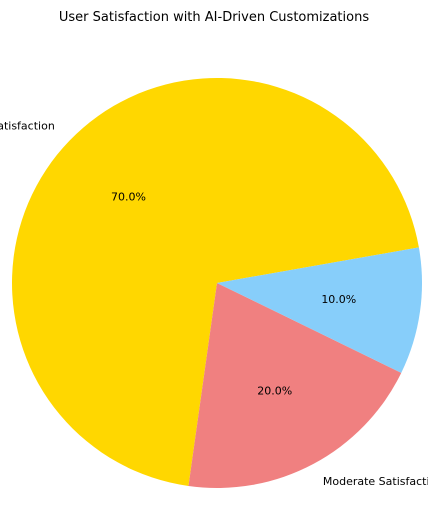 The height and width of the screenshot is (517, 428). Describe the element at coordinates (128, 197) in the screenshot. I see `percent-label-high-satisfaction: 70.0%` at that location.